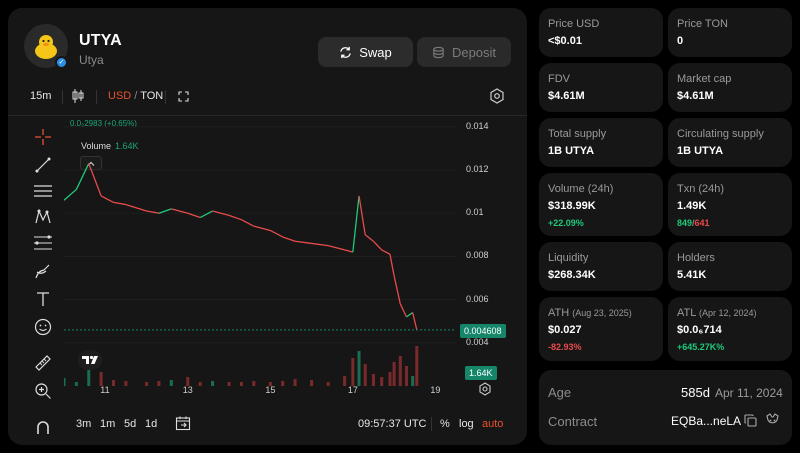 The image size is (800, 453). Describe the element at coordinates (43, 165) in the screenshot. I see `trendline-icon` at that location.